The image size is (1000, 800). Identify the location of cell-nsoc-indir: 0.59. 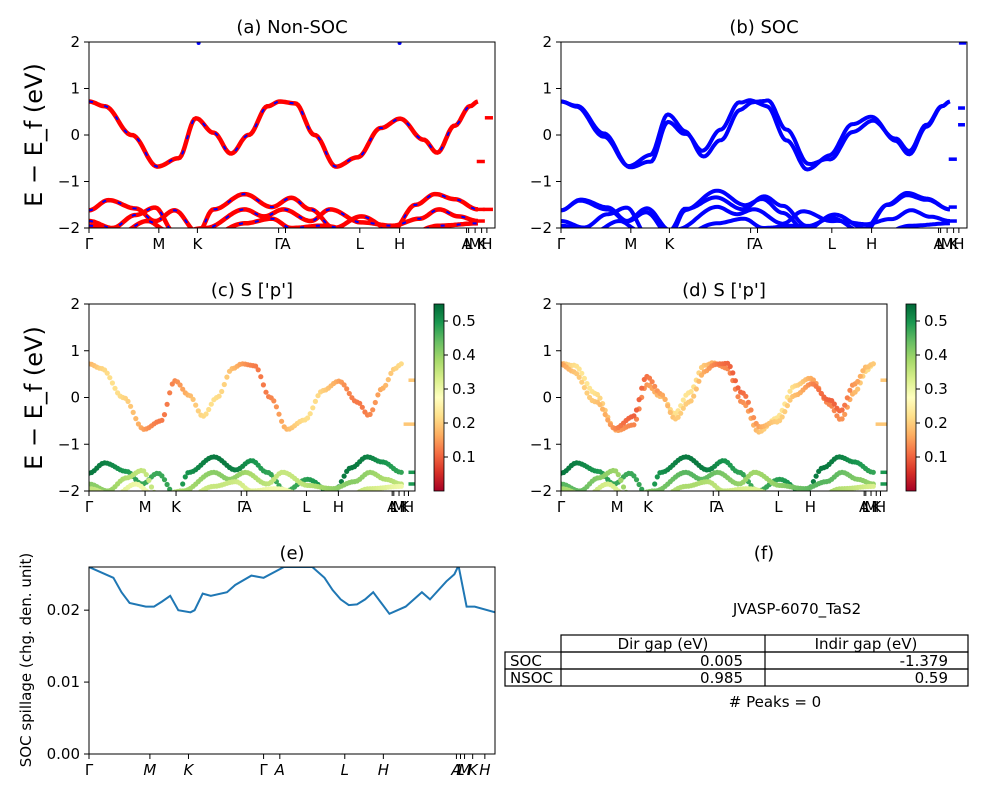
(931, 678).